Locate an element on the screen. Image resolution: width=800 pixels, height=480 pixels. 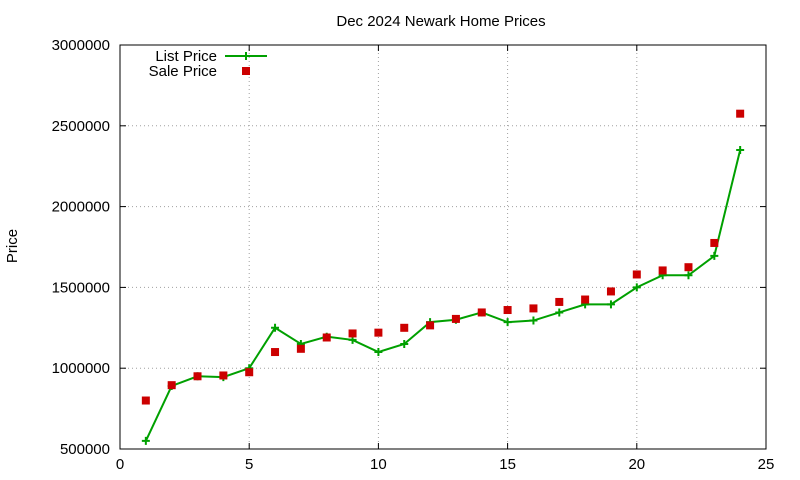
chart-title: Dec 2024 Newark Home Prices is located at coordinates (440, 21).